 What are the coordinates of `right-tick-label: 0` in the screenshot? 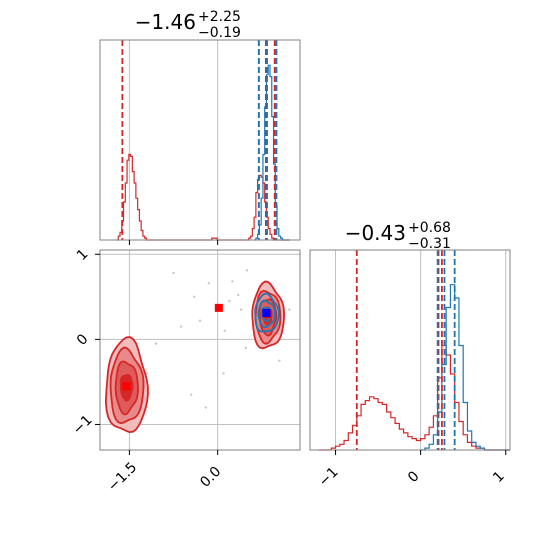 It's located at (414, 477).